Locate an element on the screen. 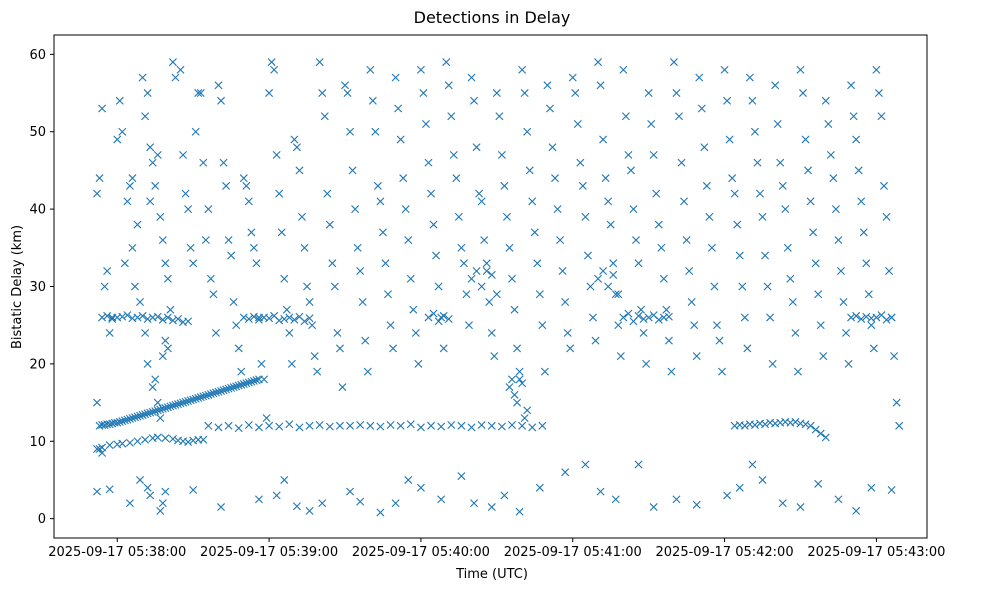 This screenshot has height=590, width=987. x-tick-label: 2025-09-17 05:42:00 is located at coordinates (725, 552).